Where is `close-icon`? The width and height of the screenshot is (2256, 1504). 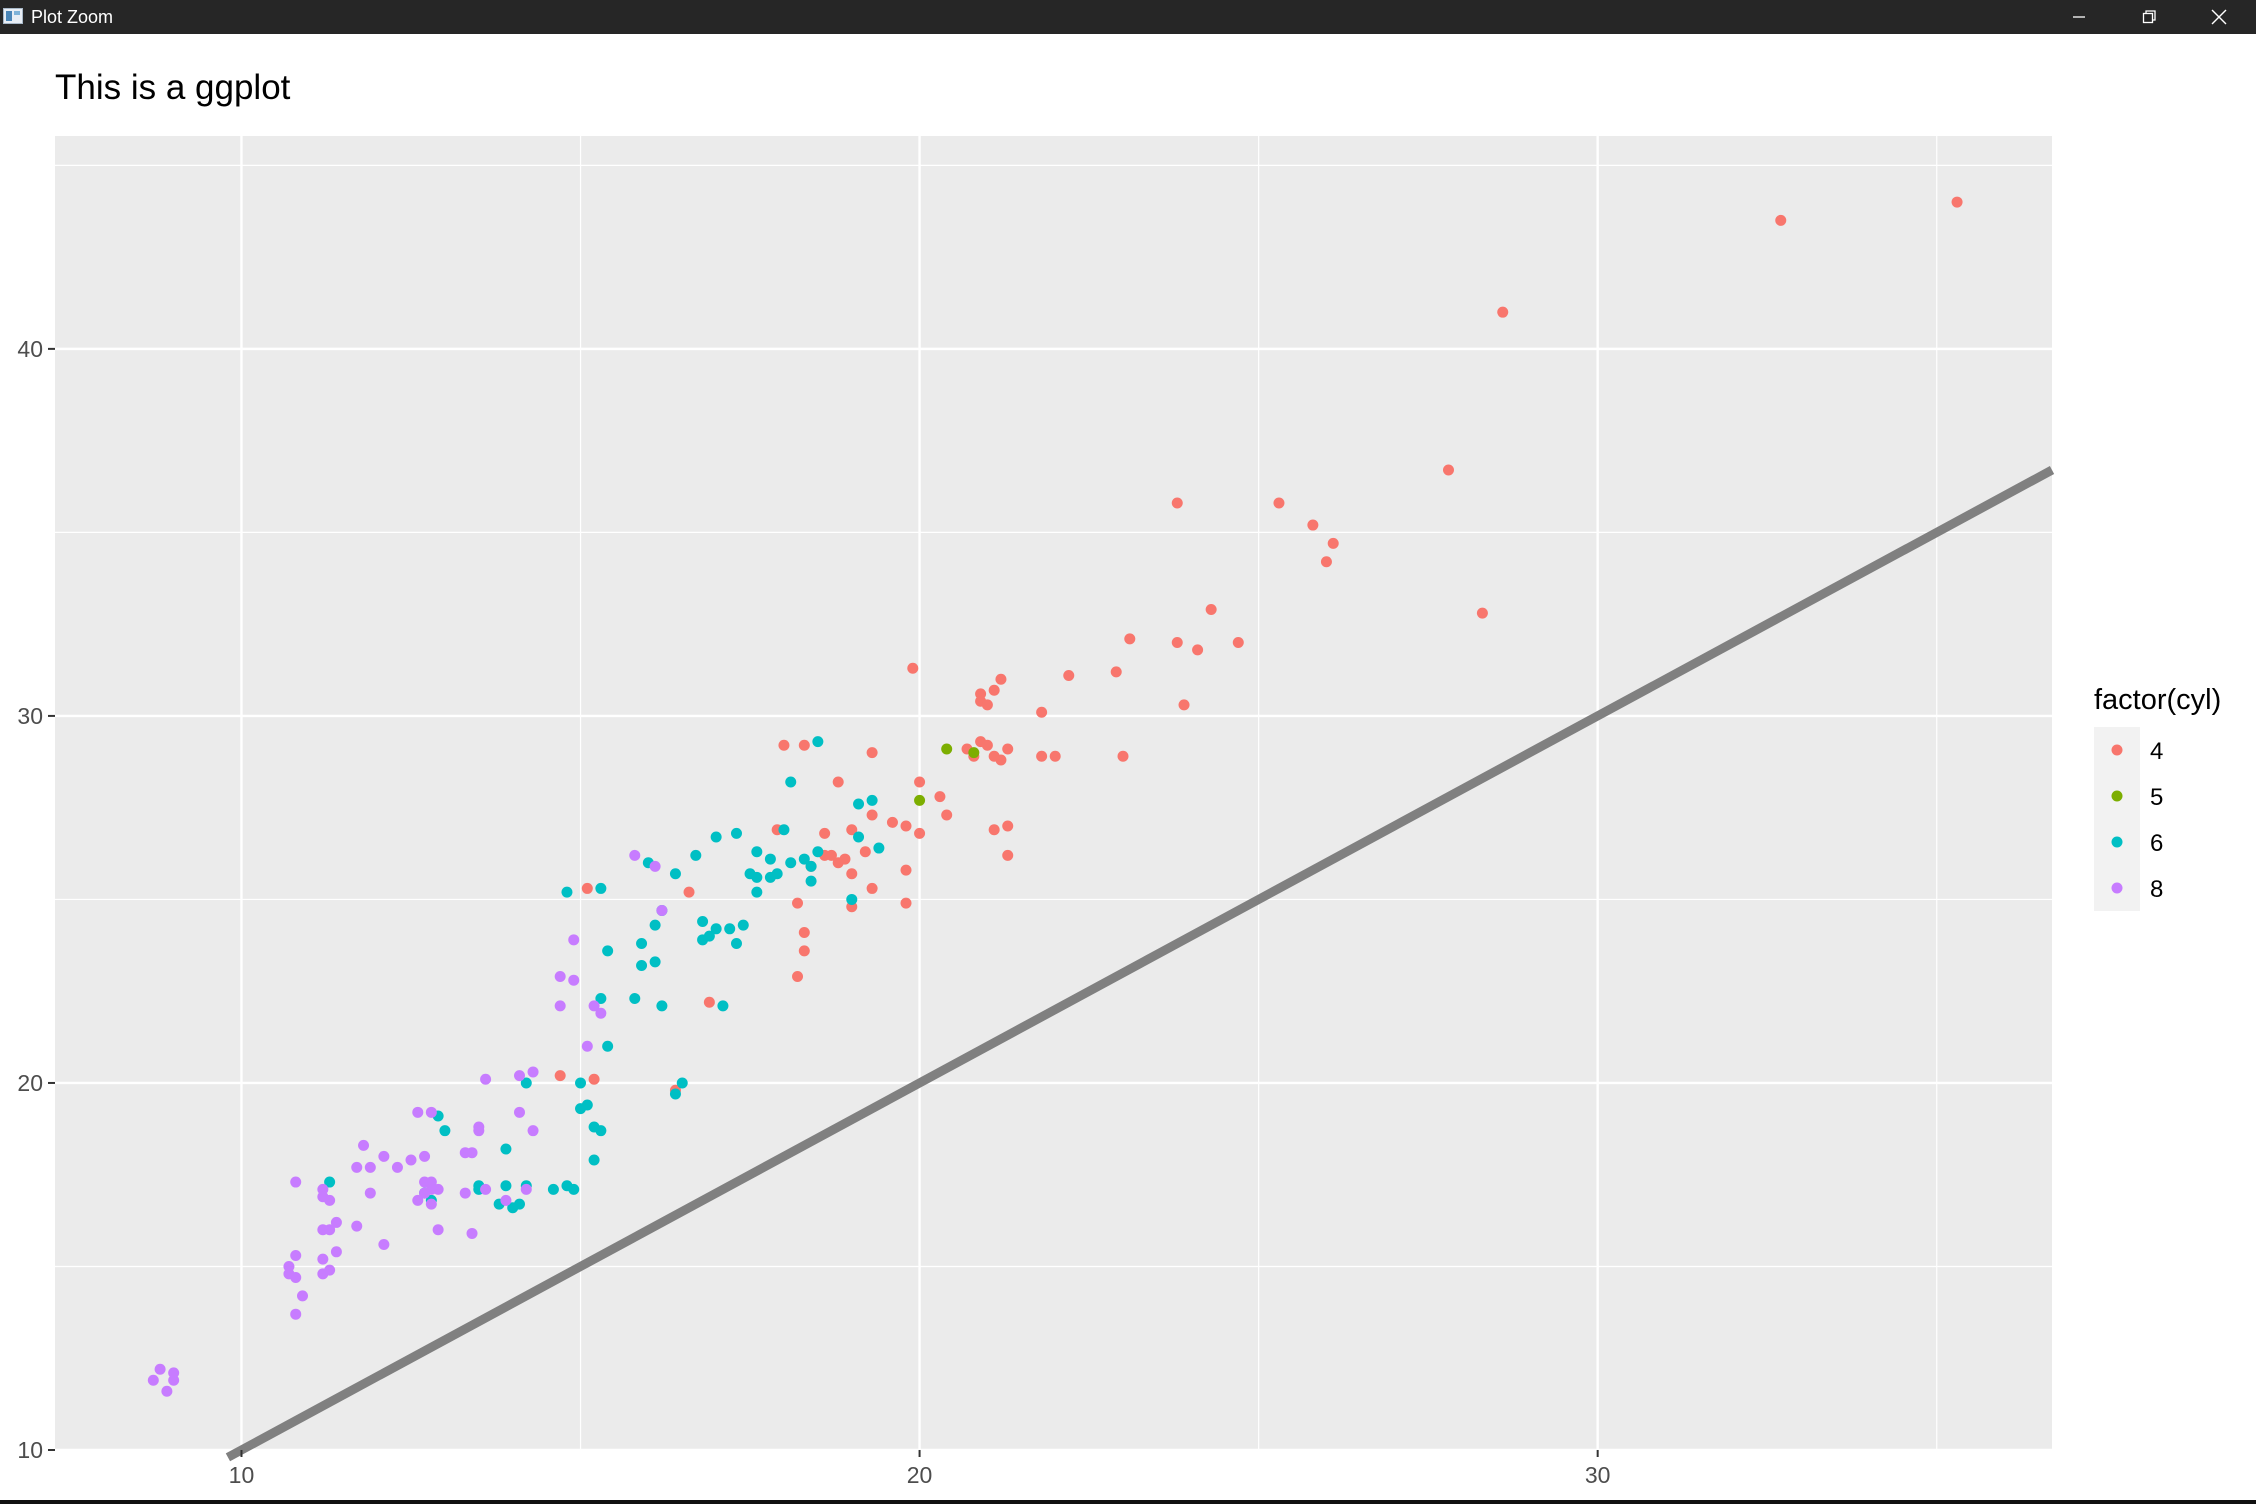 close-icon is located at coordinates (2219, 17).